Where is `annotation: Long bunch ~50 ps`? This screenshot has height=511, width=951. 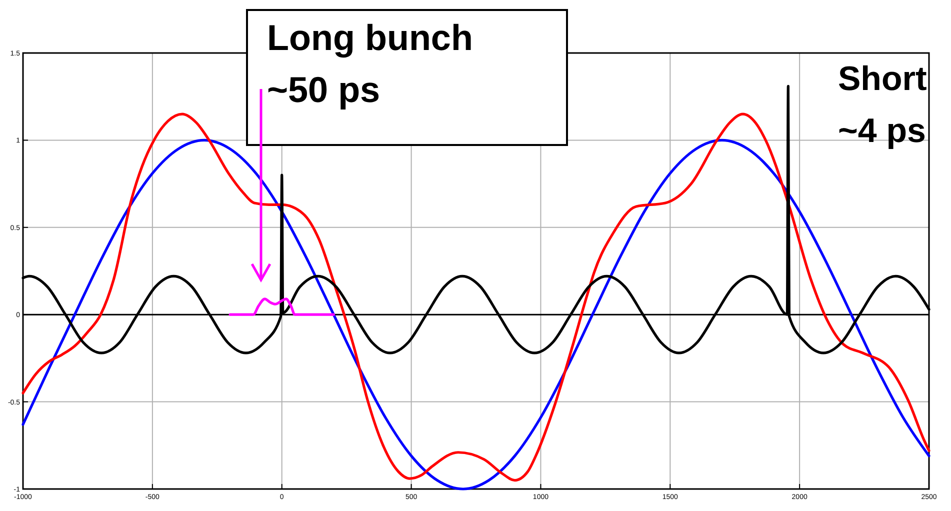 annotation: Long bunch ~50 ps is located at coordinates (370, 63).